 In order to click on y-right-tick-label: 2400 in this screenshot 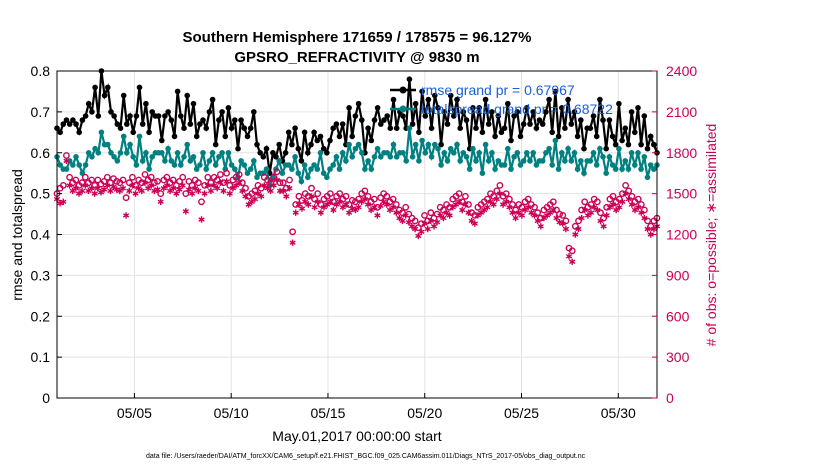, I will do `click(681, 71)`.